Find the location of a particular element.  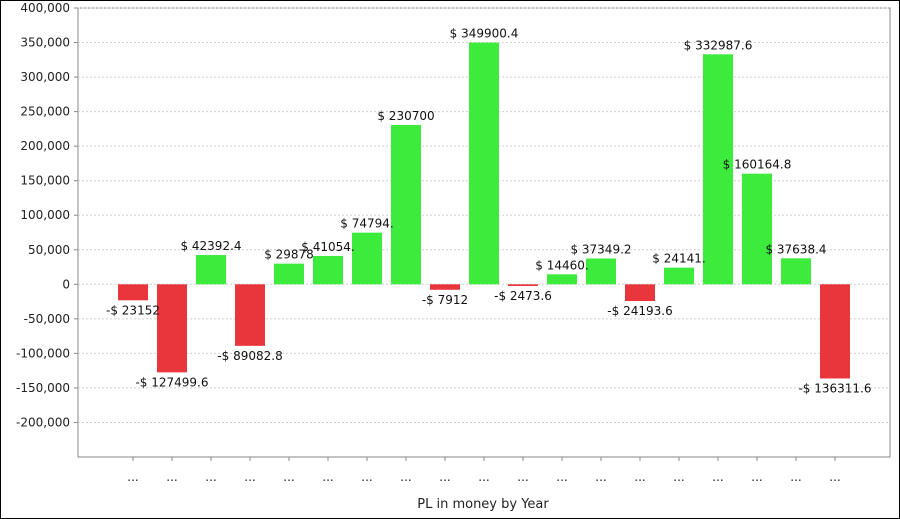

data-label: $ 24141. is located at coordinates (678, 259).